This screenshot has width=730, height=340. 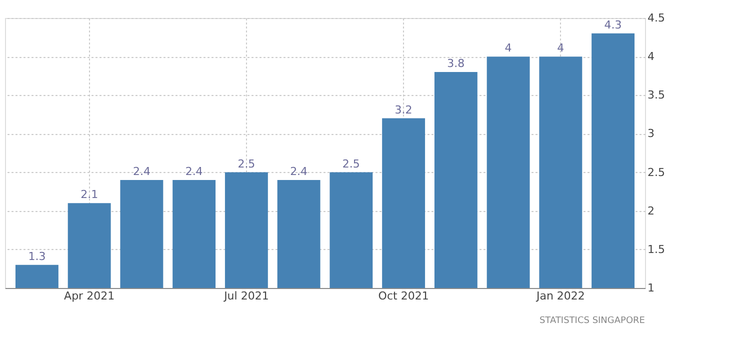 What do you see at coordinates (656, 95) in the screenshot?
I see `y-tick-label: 3.5` at bounding box center [656, 95].